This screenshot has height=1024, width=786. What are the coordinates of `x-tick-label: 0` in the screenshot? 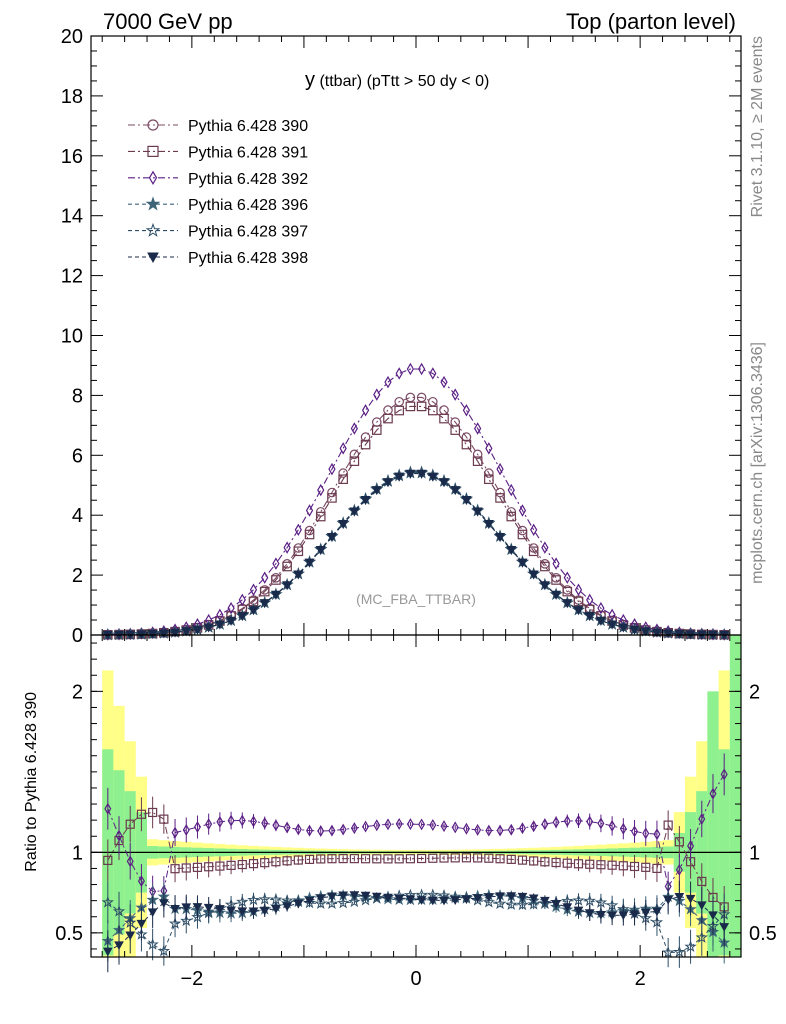 It's located at (415, 979).